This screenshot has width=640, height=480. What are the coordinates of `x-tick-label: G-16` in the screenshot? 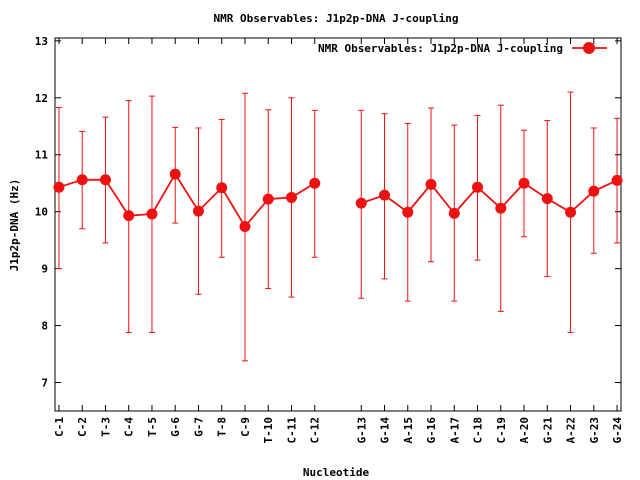 It's located at (431, 430).